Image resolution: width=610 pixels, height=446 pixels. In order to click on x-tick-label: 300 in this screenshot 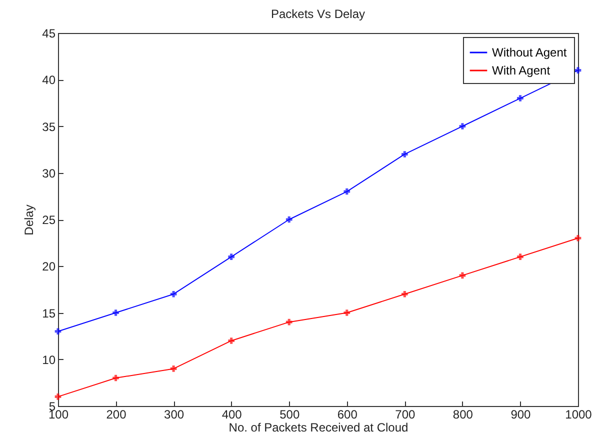, I will do `click(174, 415)`.